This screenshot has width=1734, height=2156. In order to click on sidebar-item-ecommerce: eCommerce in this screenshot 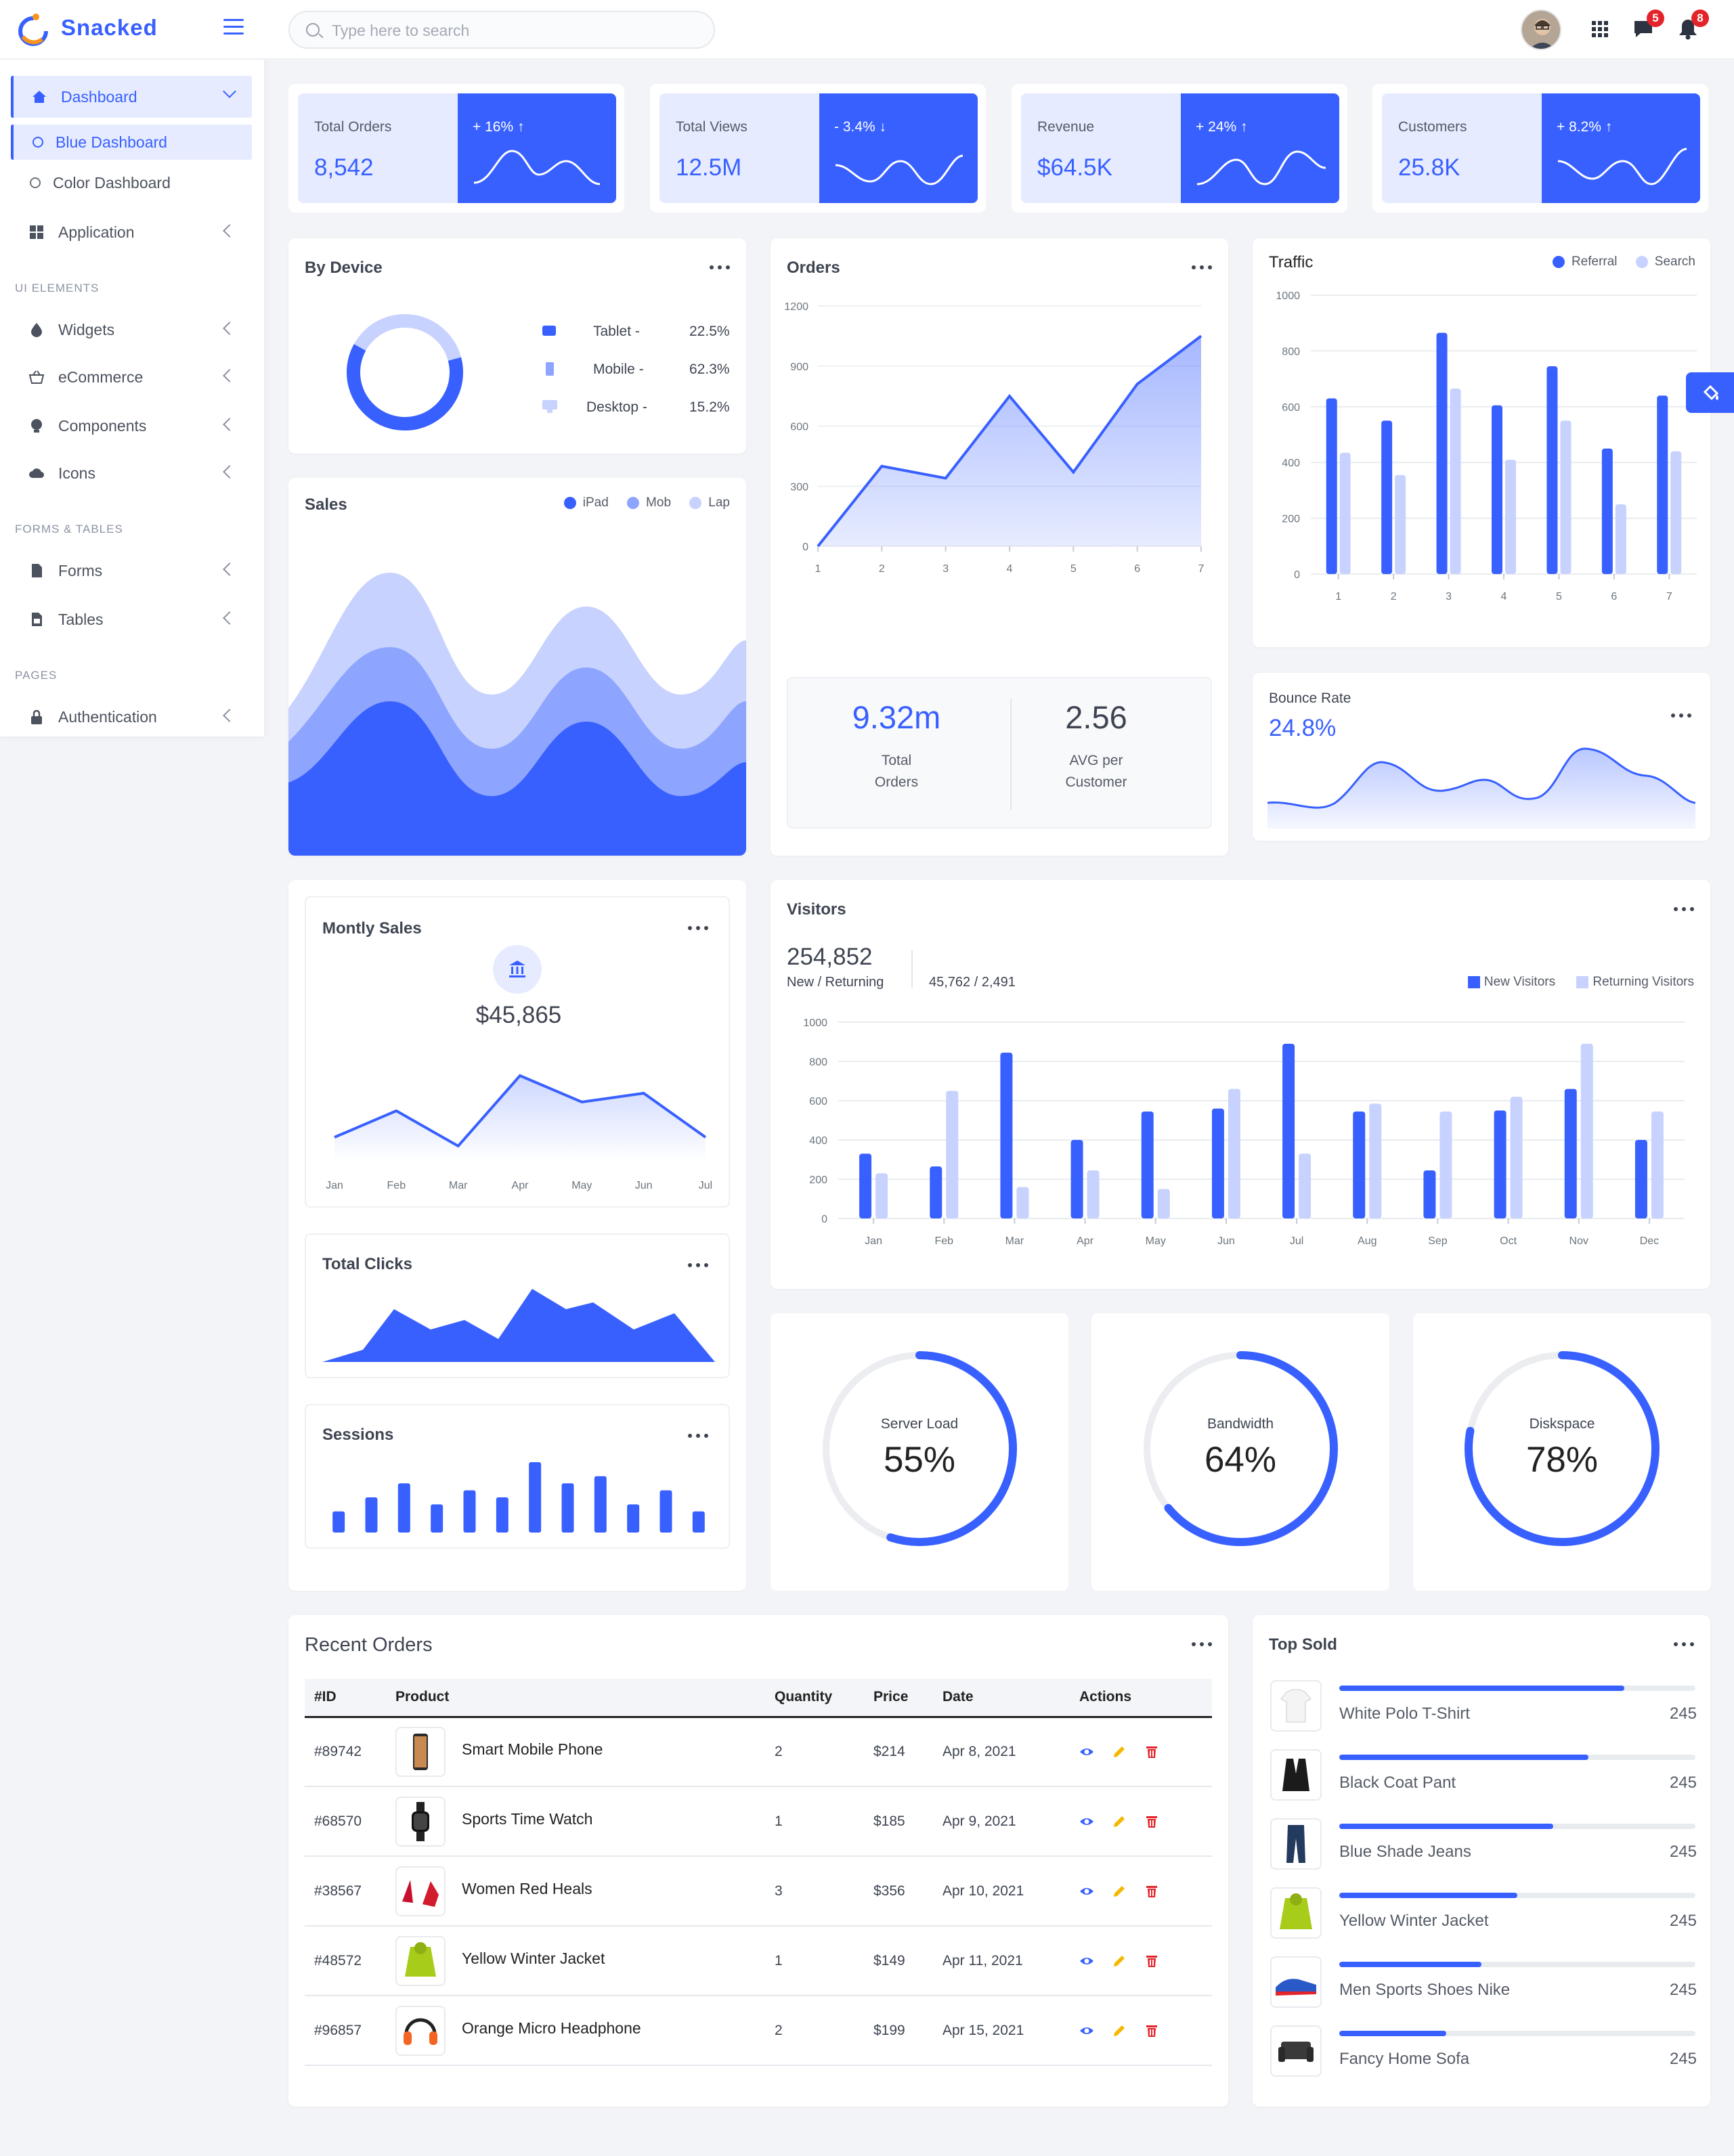, I will do `click(131, 377)`.